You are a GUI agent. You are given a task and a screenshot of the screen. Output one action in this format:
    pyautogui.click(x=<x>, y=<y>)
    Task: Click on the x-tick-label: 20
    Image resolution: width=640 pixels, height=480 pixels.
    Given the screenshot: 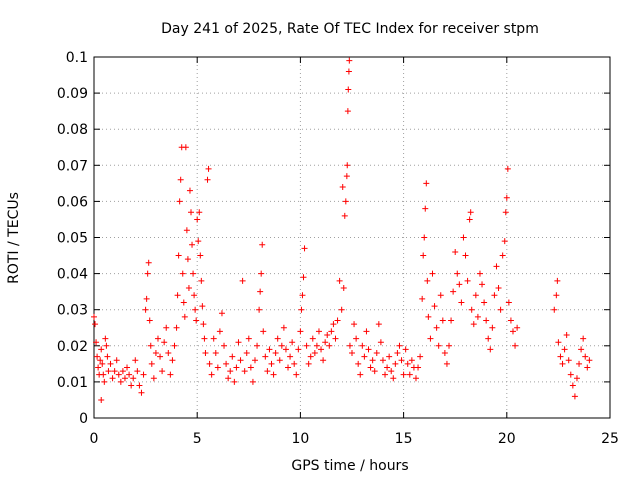 What is the action you would take?
    pyautogui.click(x=507, y=439)
    